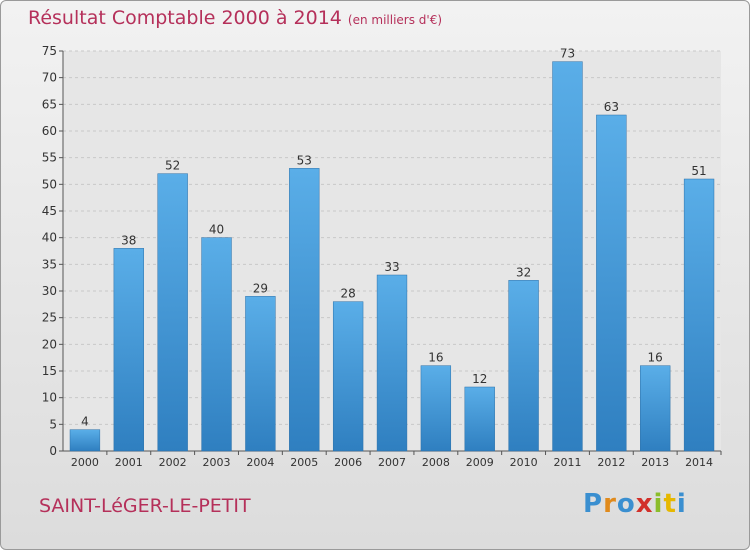 The height and width of the screenshot is (550, 750). What do you see at coordinates (53, 451) in the screenshot?
I see `y-tick-label: 0` at bounding box center [53, 451].